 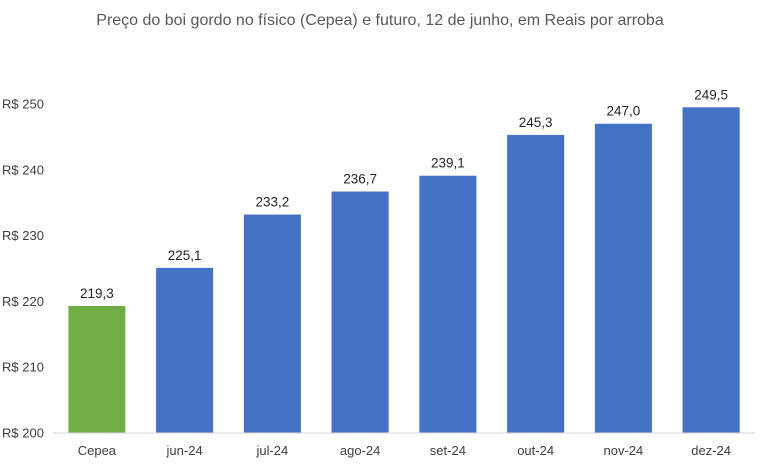 I want to click on data-label: 219,3, so click(x=97, y=293).